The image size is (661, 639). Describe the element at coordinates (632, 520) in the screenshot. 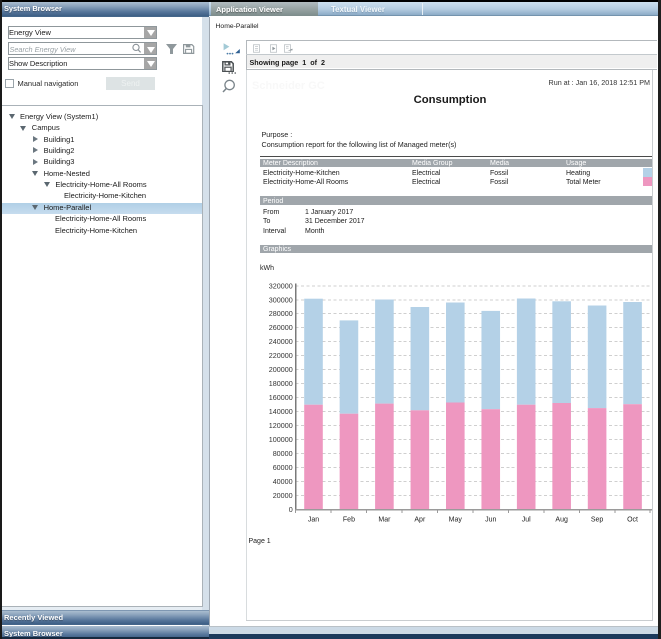

I see `svg-text: Oct` at that location.